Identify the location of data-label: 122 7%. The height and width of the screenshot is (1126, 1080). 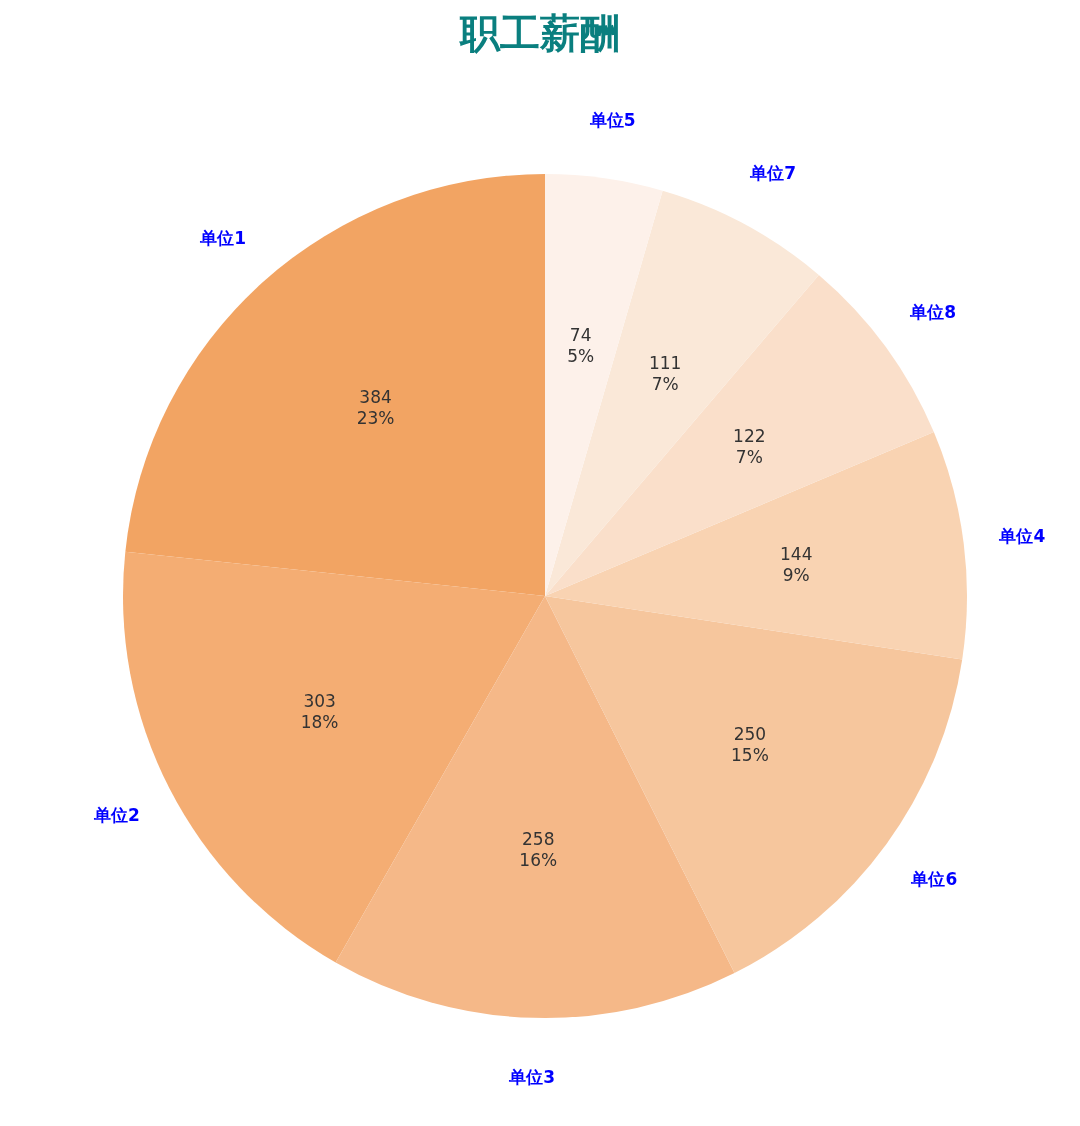
(749, 446).